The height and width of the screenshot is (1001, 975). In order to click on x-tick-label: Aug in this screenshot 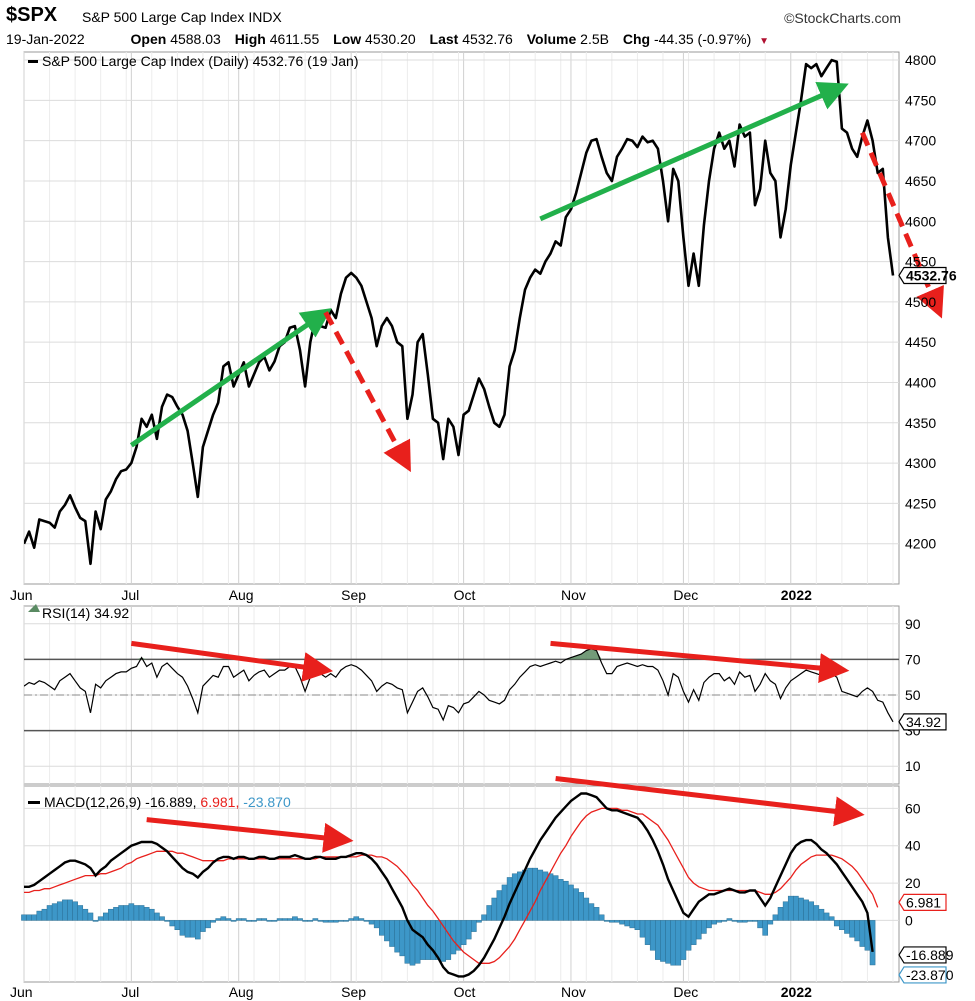, I will do `click(241, 595)`.